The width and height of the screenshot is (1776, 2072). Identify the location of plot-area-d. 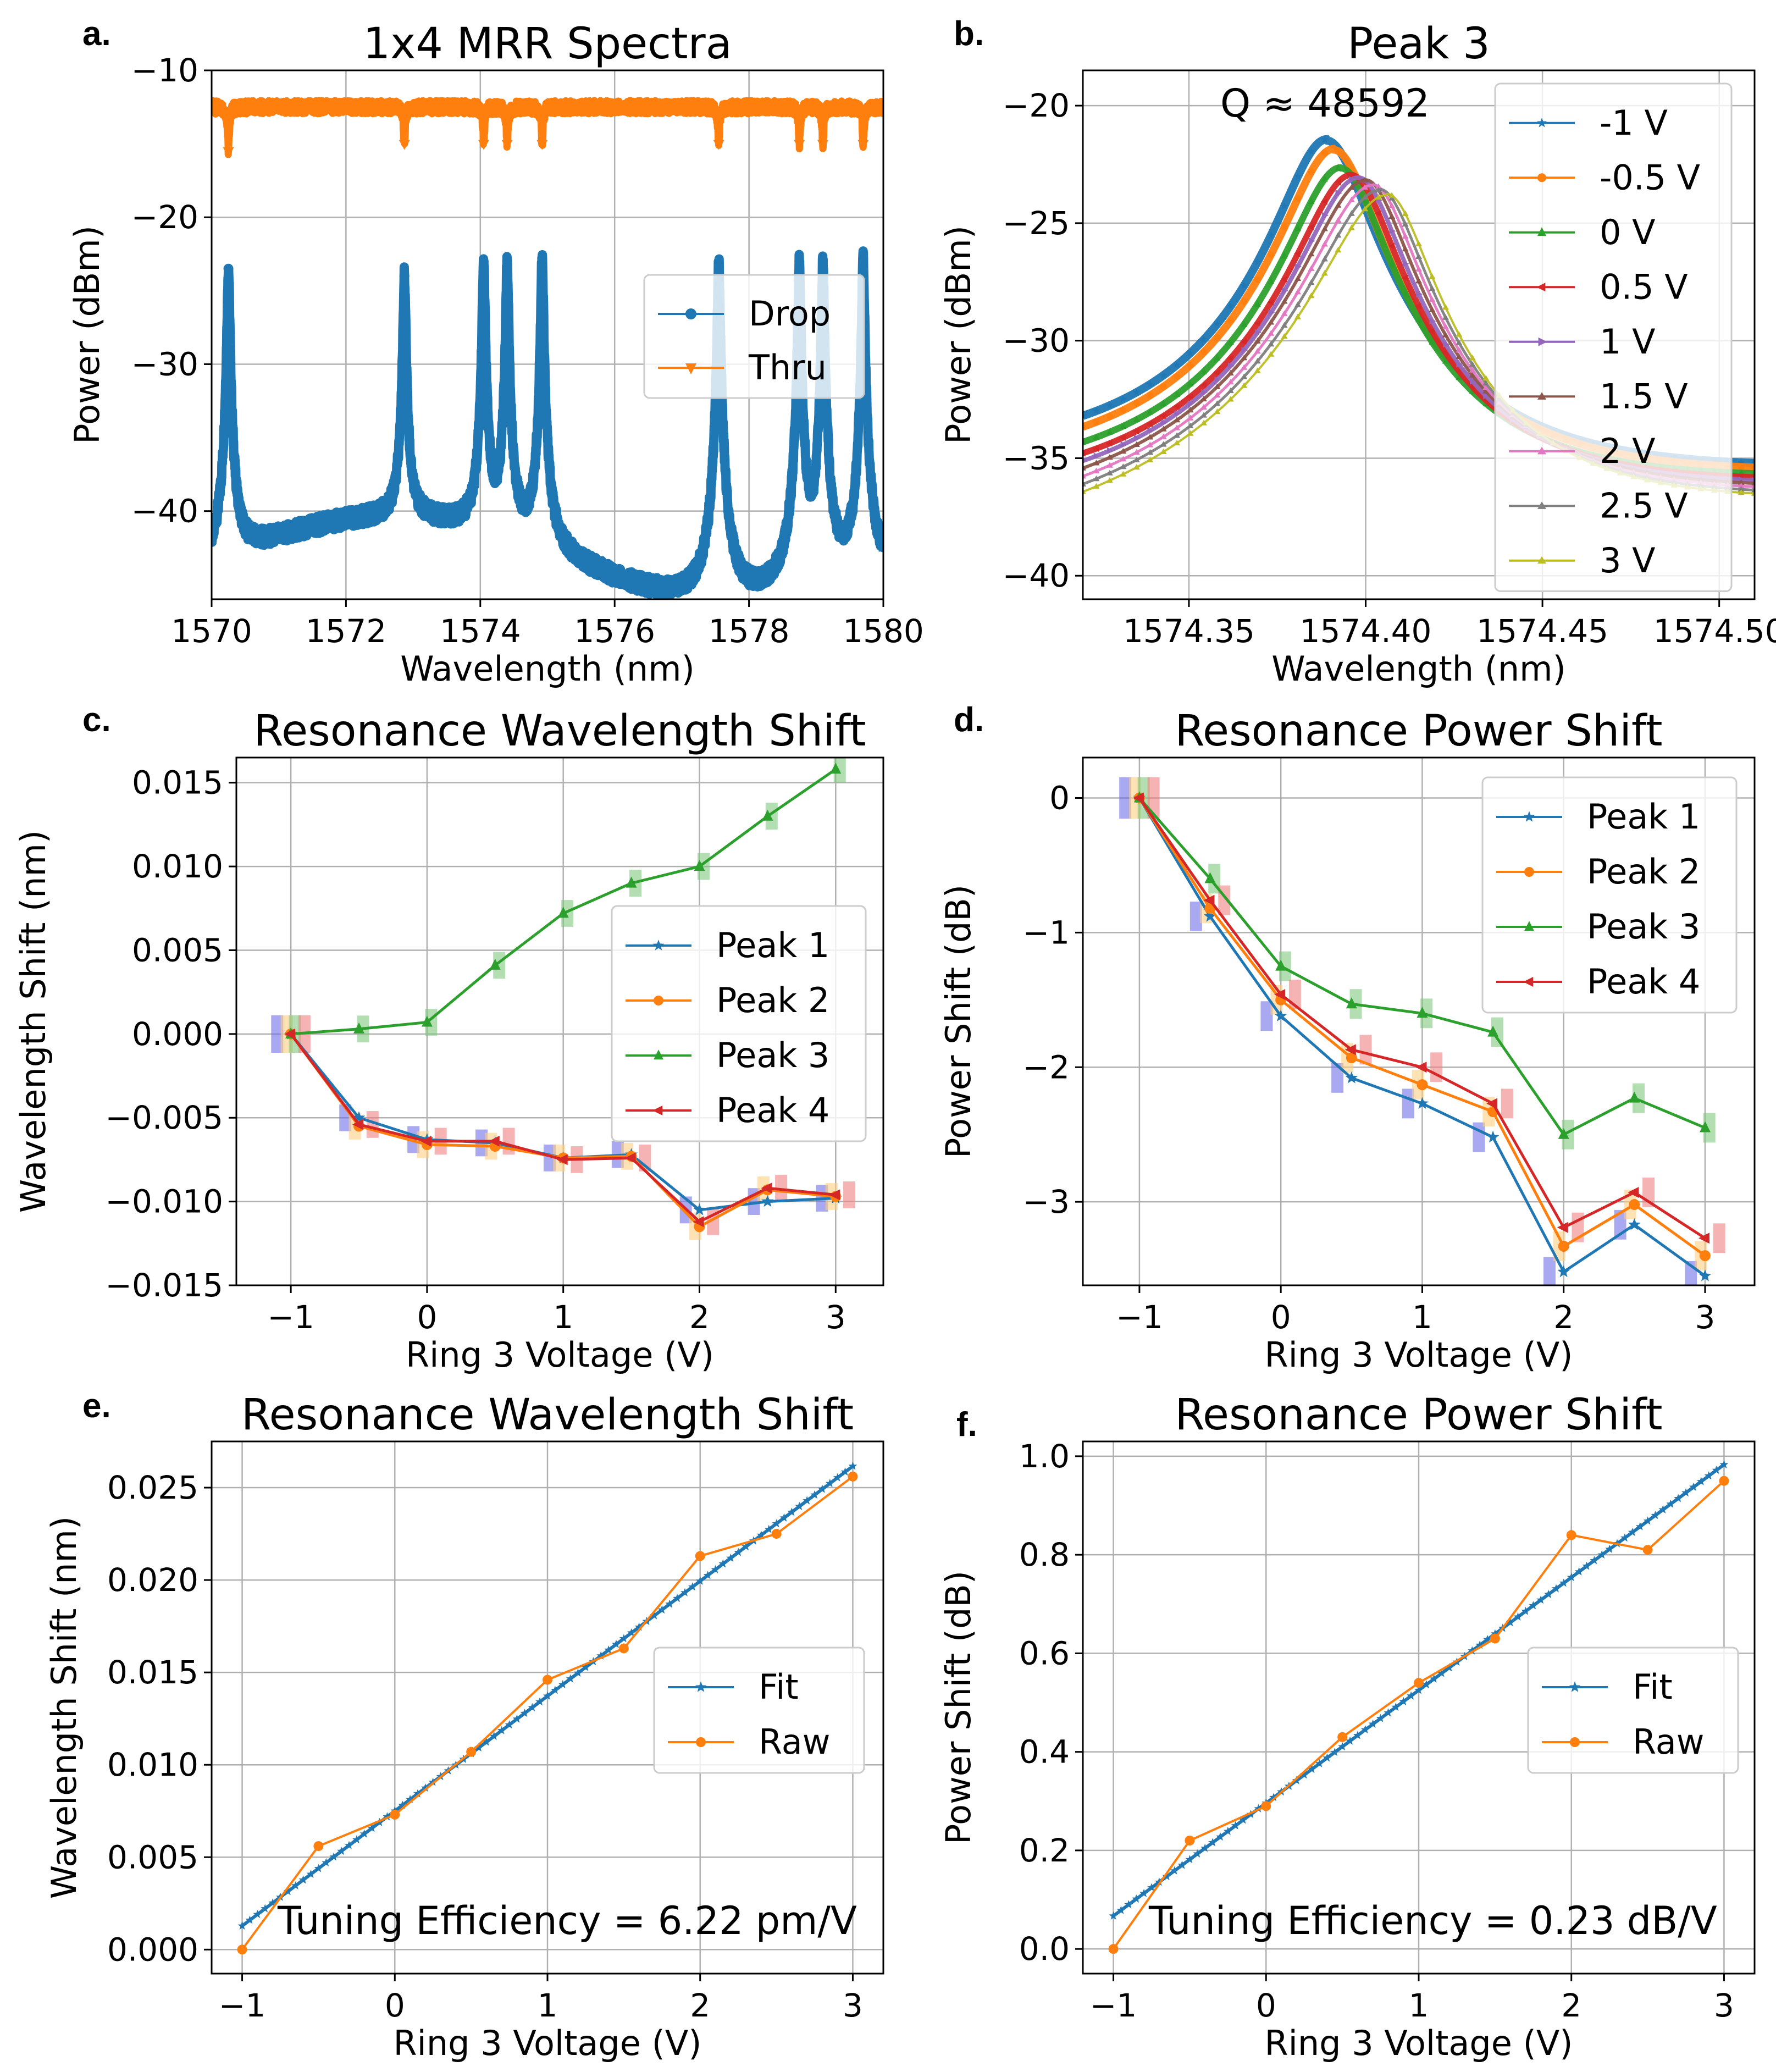
(1422, 1031).